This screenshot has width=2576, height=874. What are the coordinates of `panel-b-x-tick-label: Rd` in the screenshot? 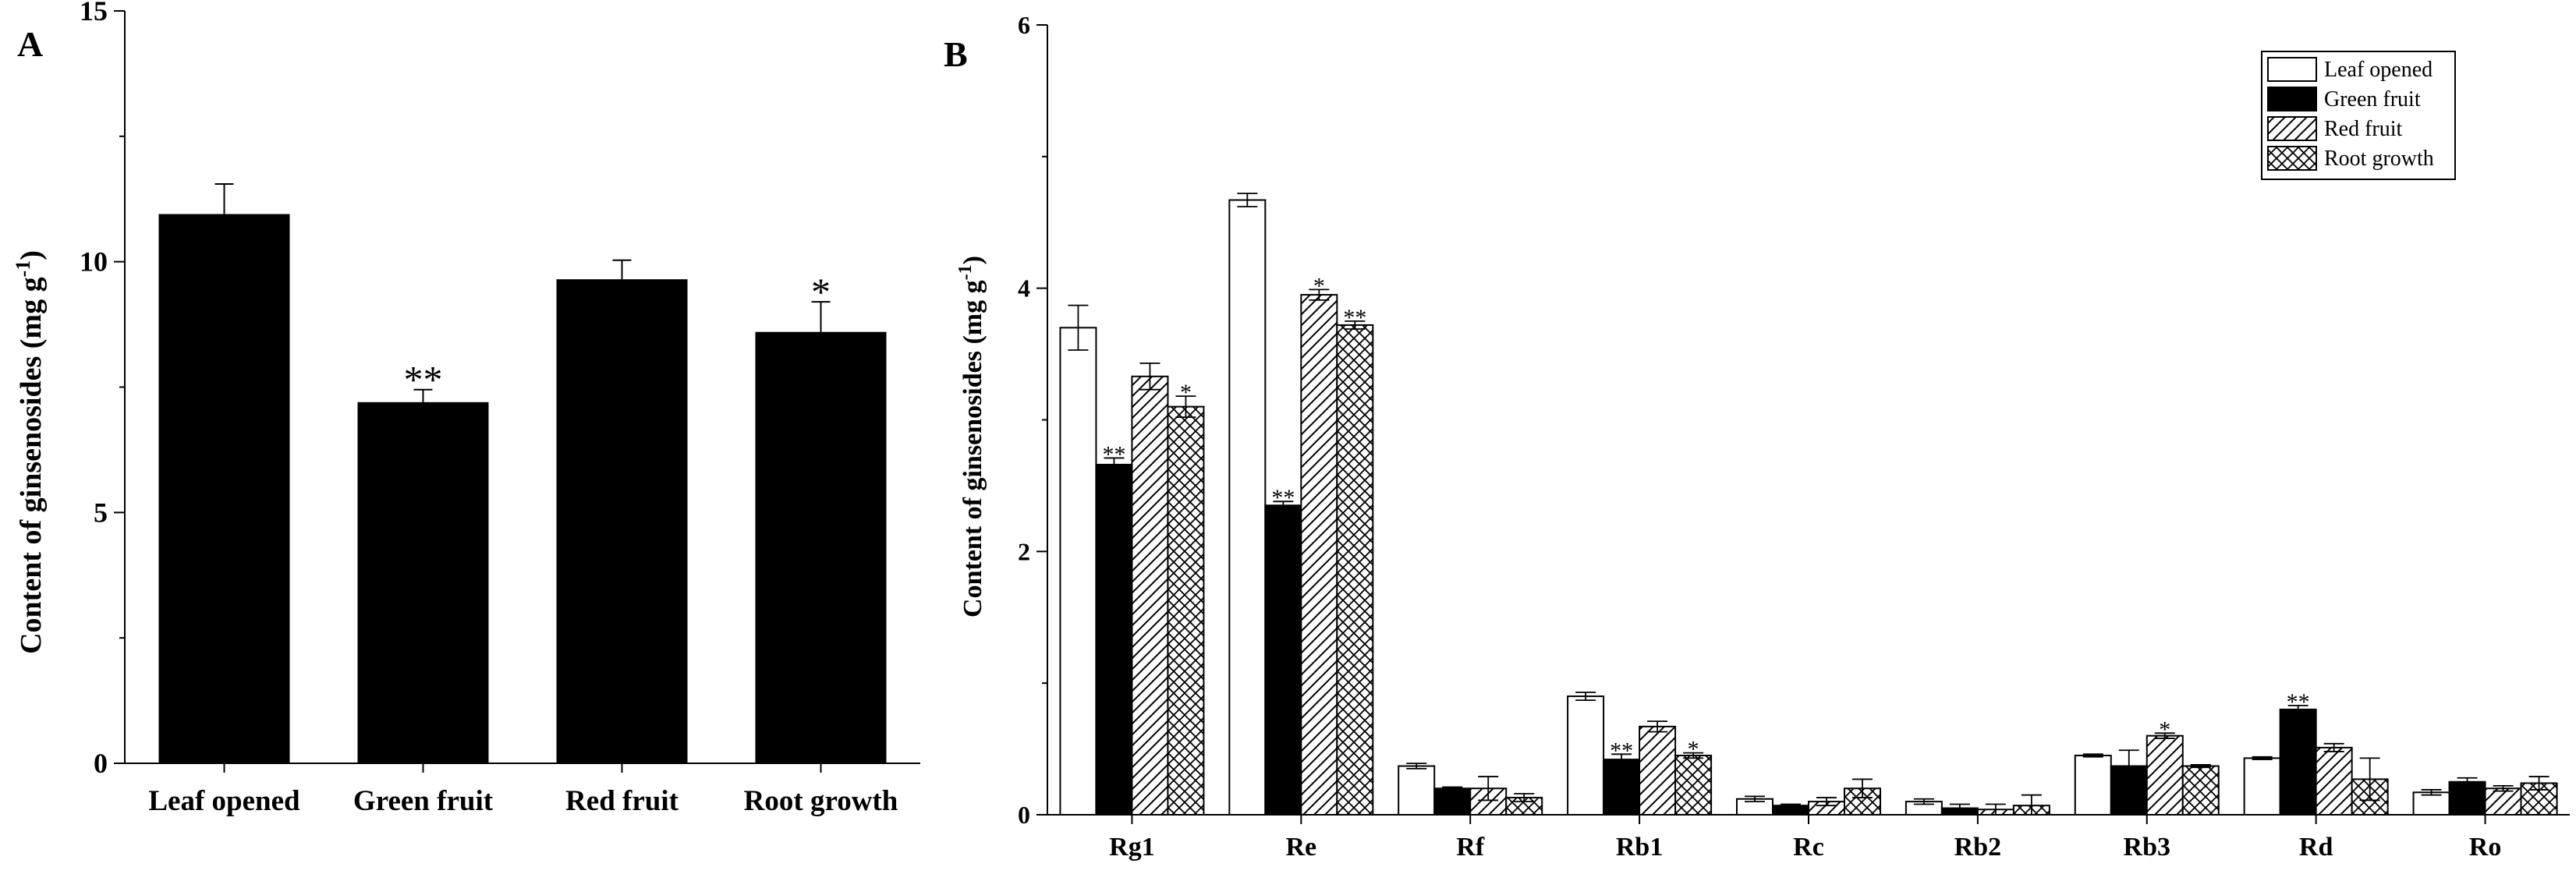 It's located at (2316, 847).